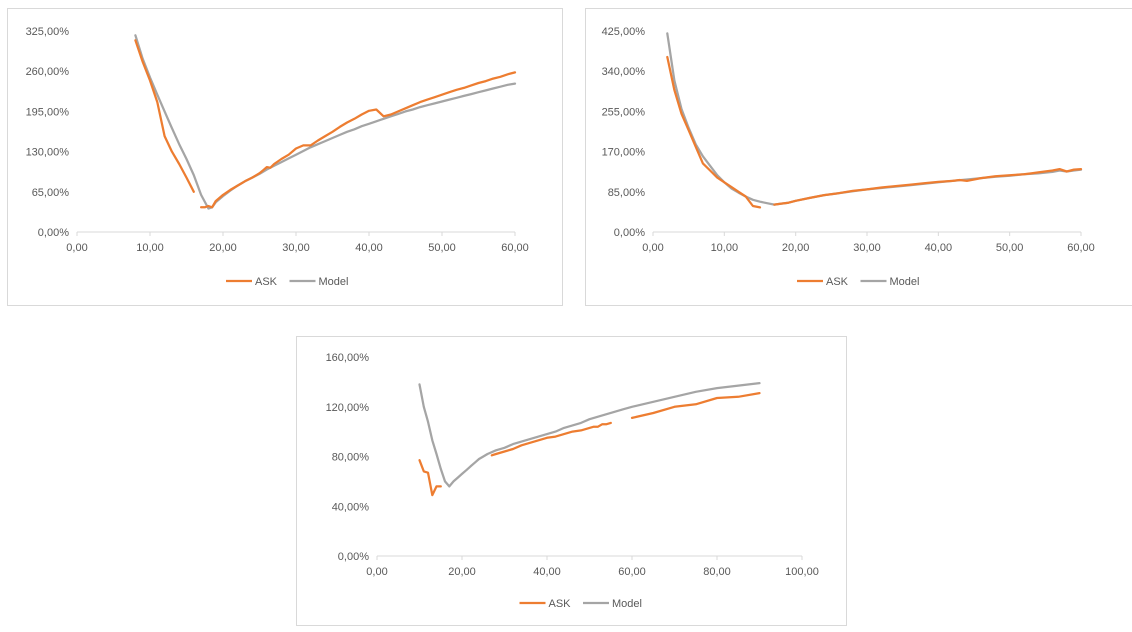 Image resolution: width=1132 pixels, height=632 pixels. I want to click on chart-1-y-tick-label: 130,00%, so click(48, 153).